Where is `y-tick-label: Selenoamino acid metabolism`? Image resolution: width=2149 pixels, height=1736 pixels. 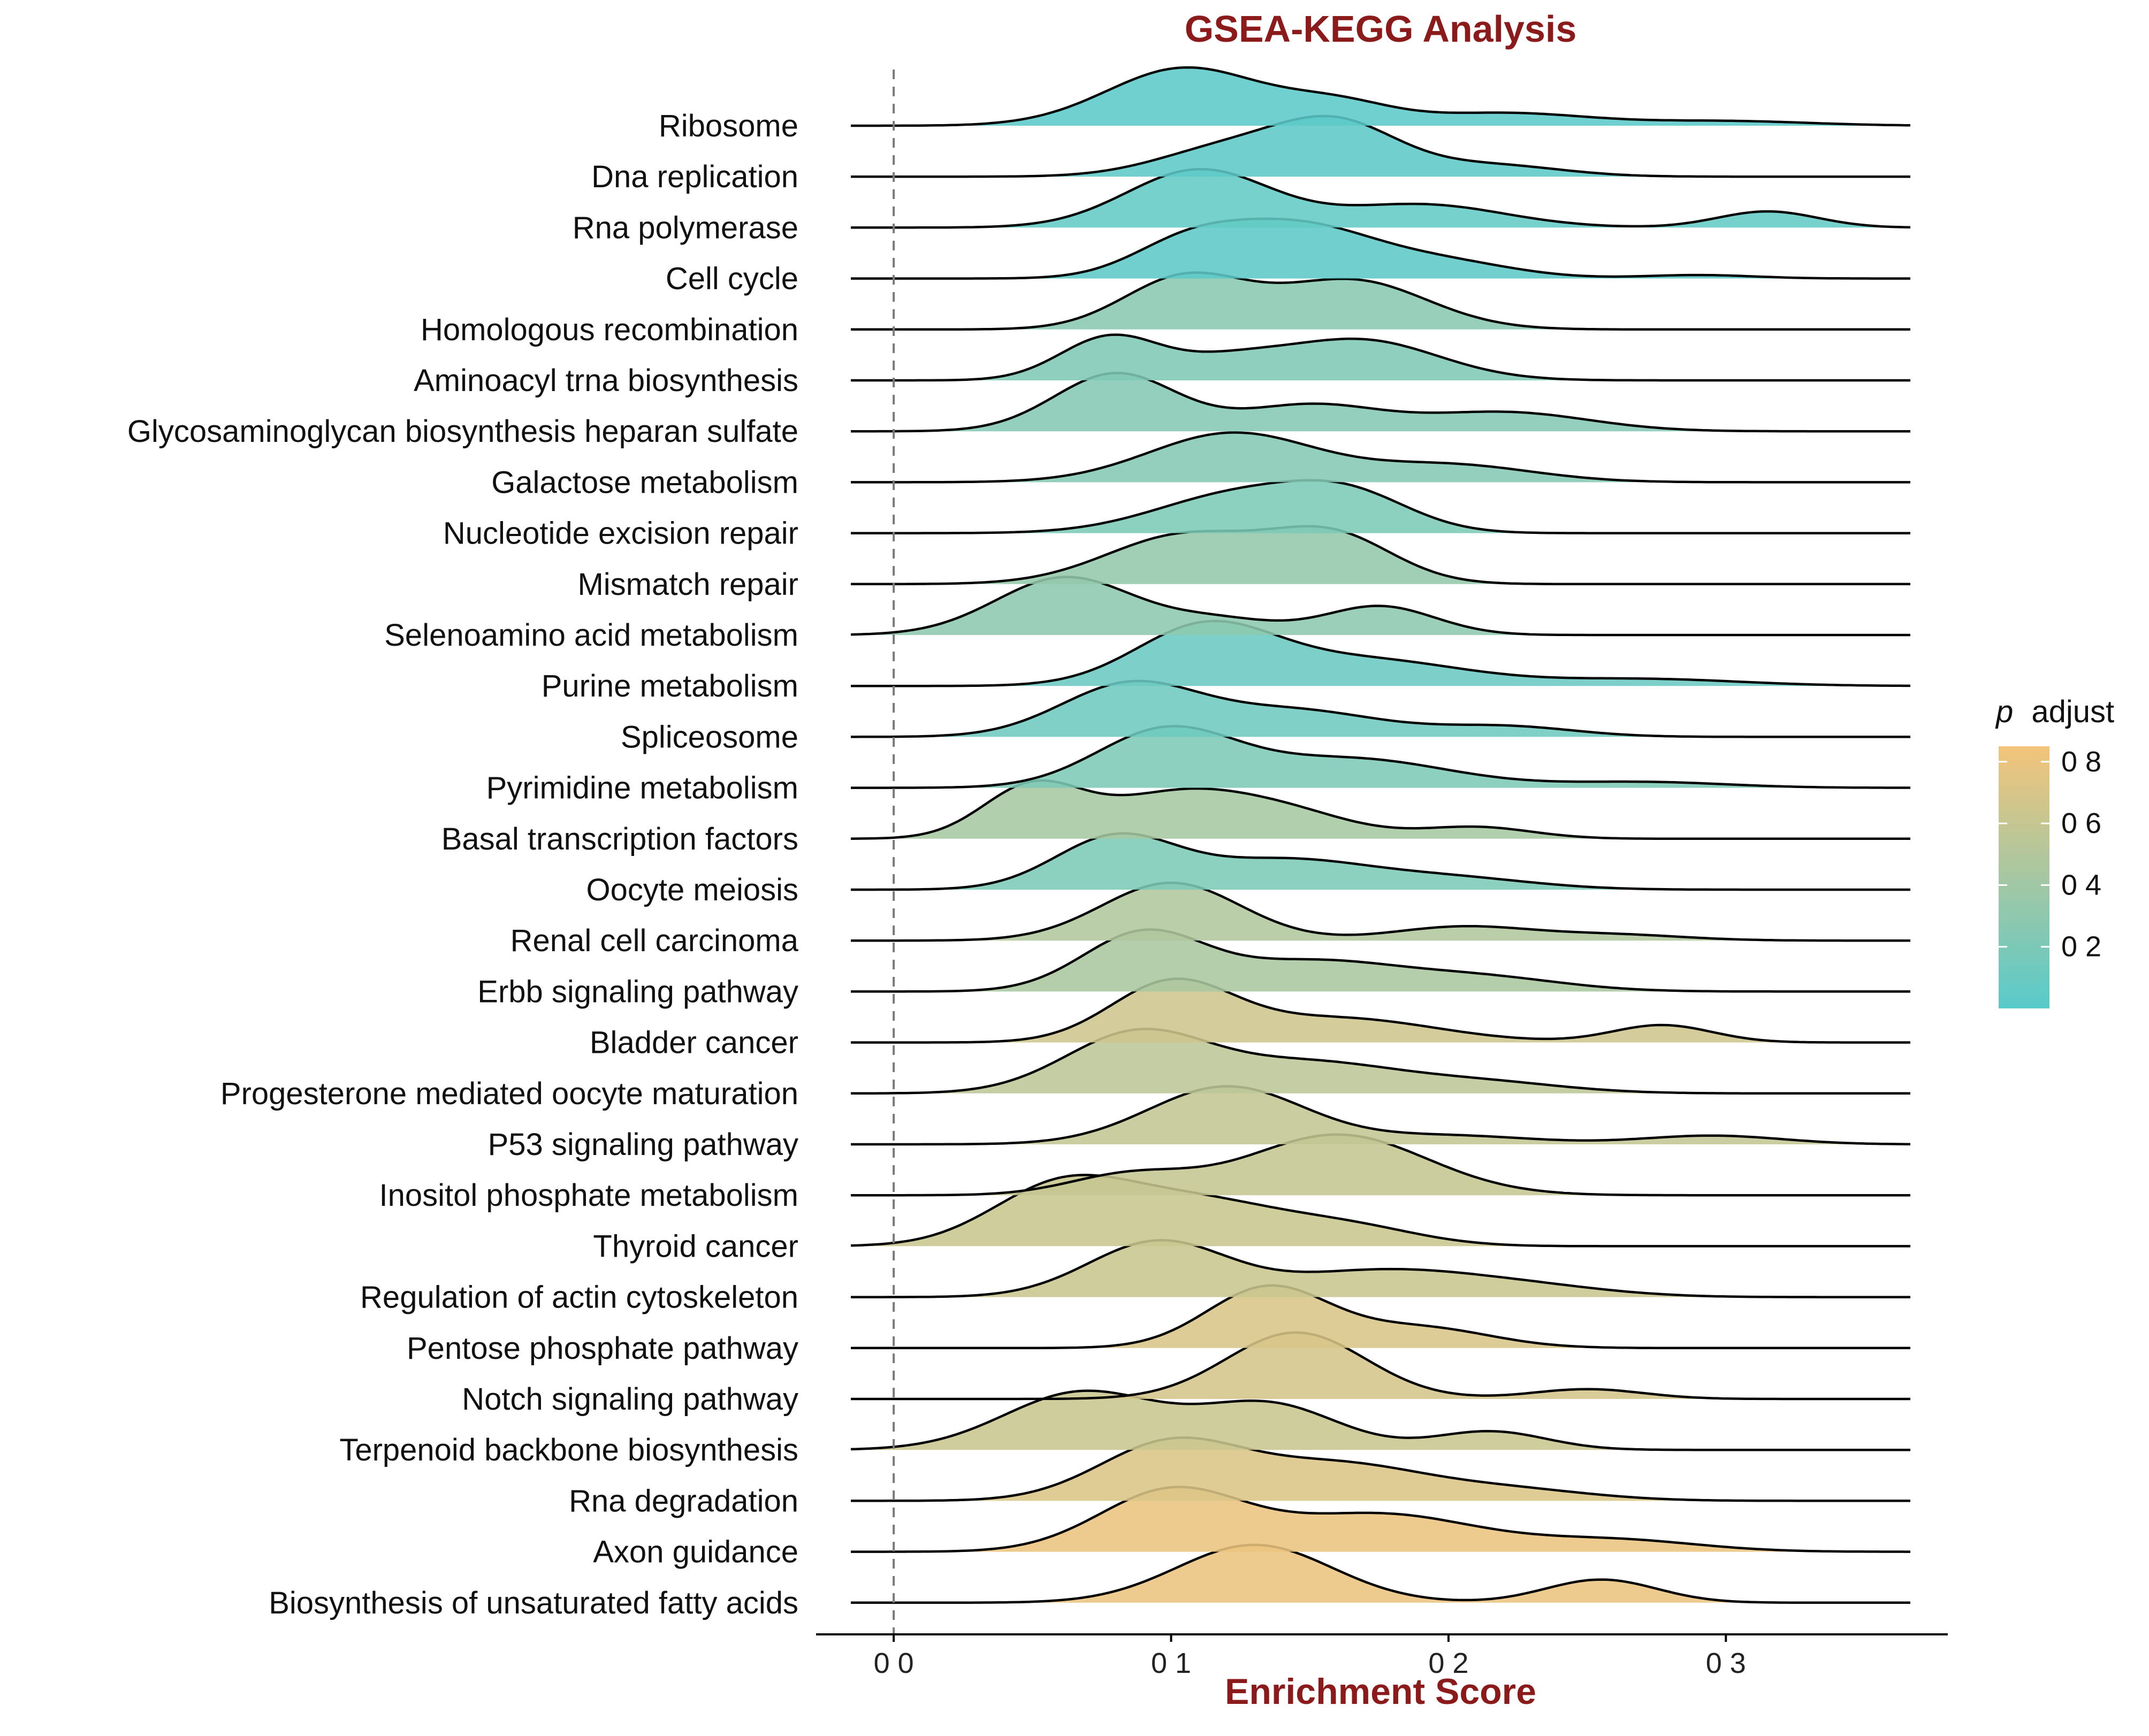
y-tick-label: Selenoamino acid metabolism is located at coordinates (591, 636).